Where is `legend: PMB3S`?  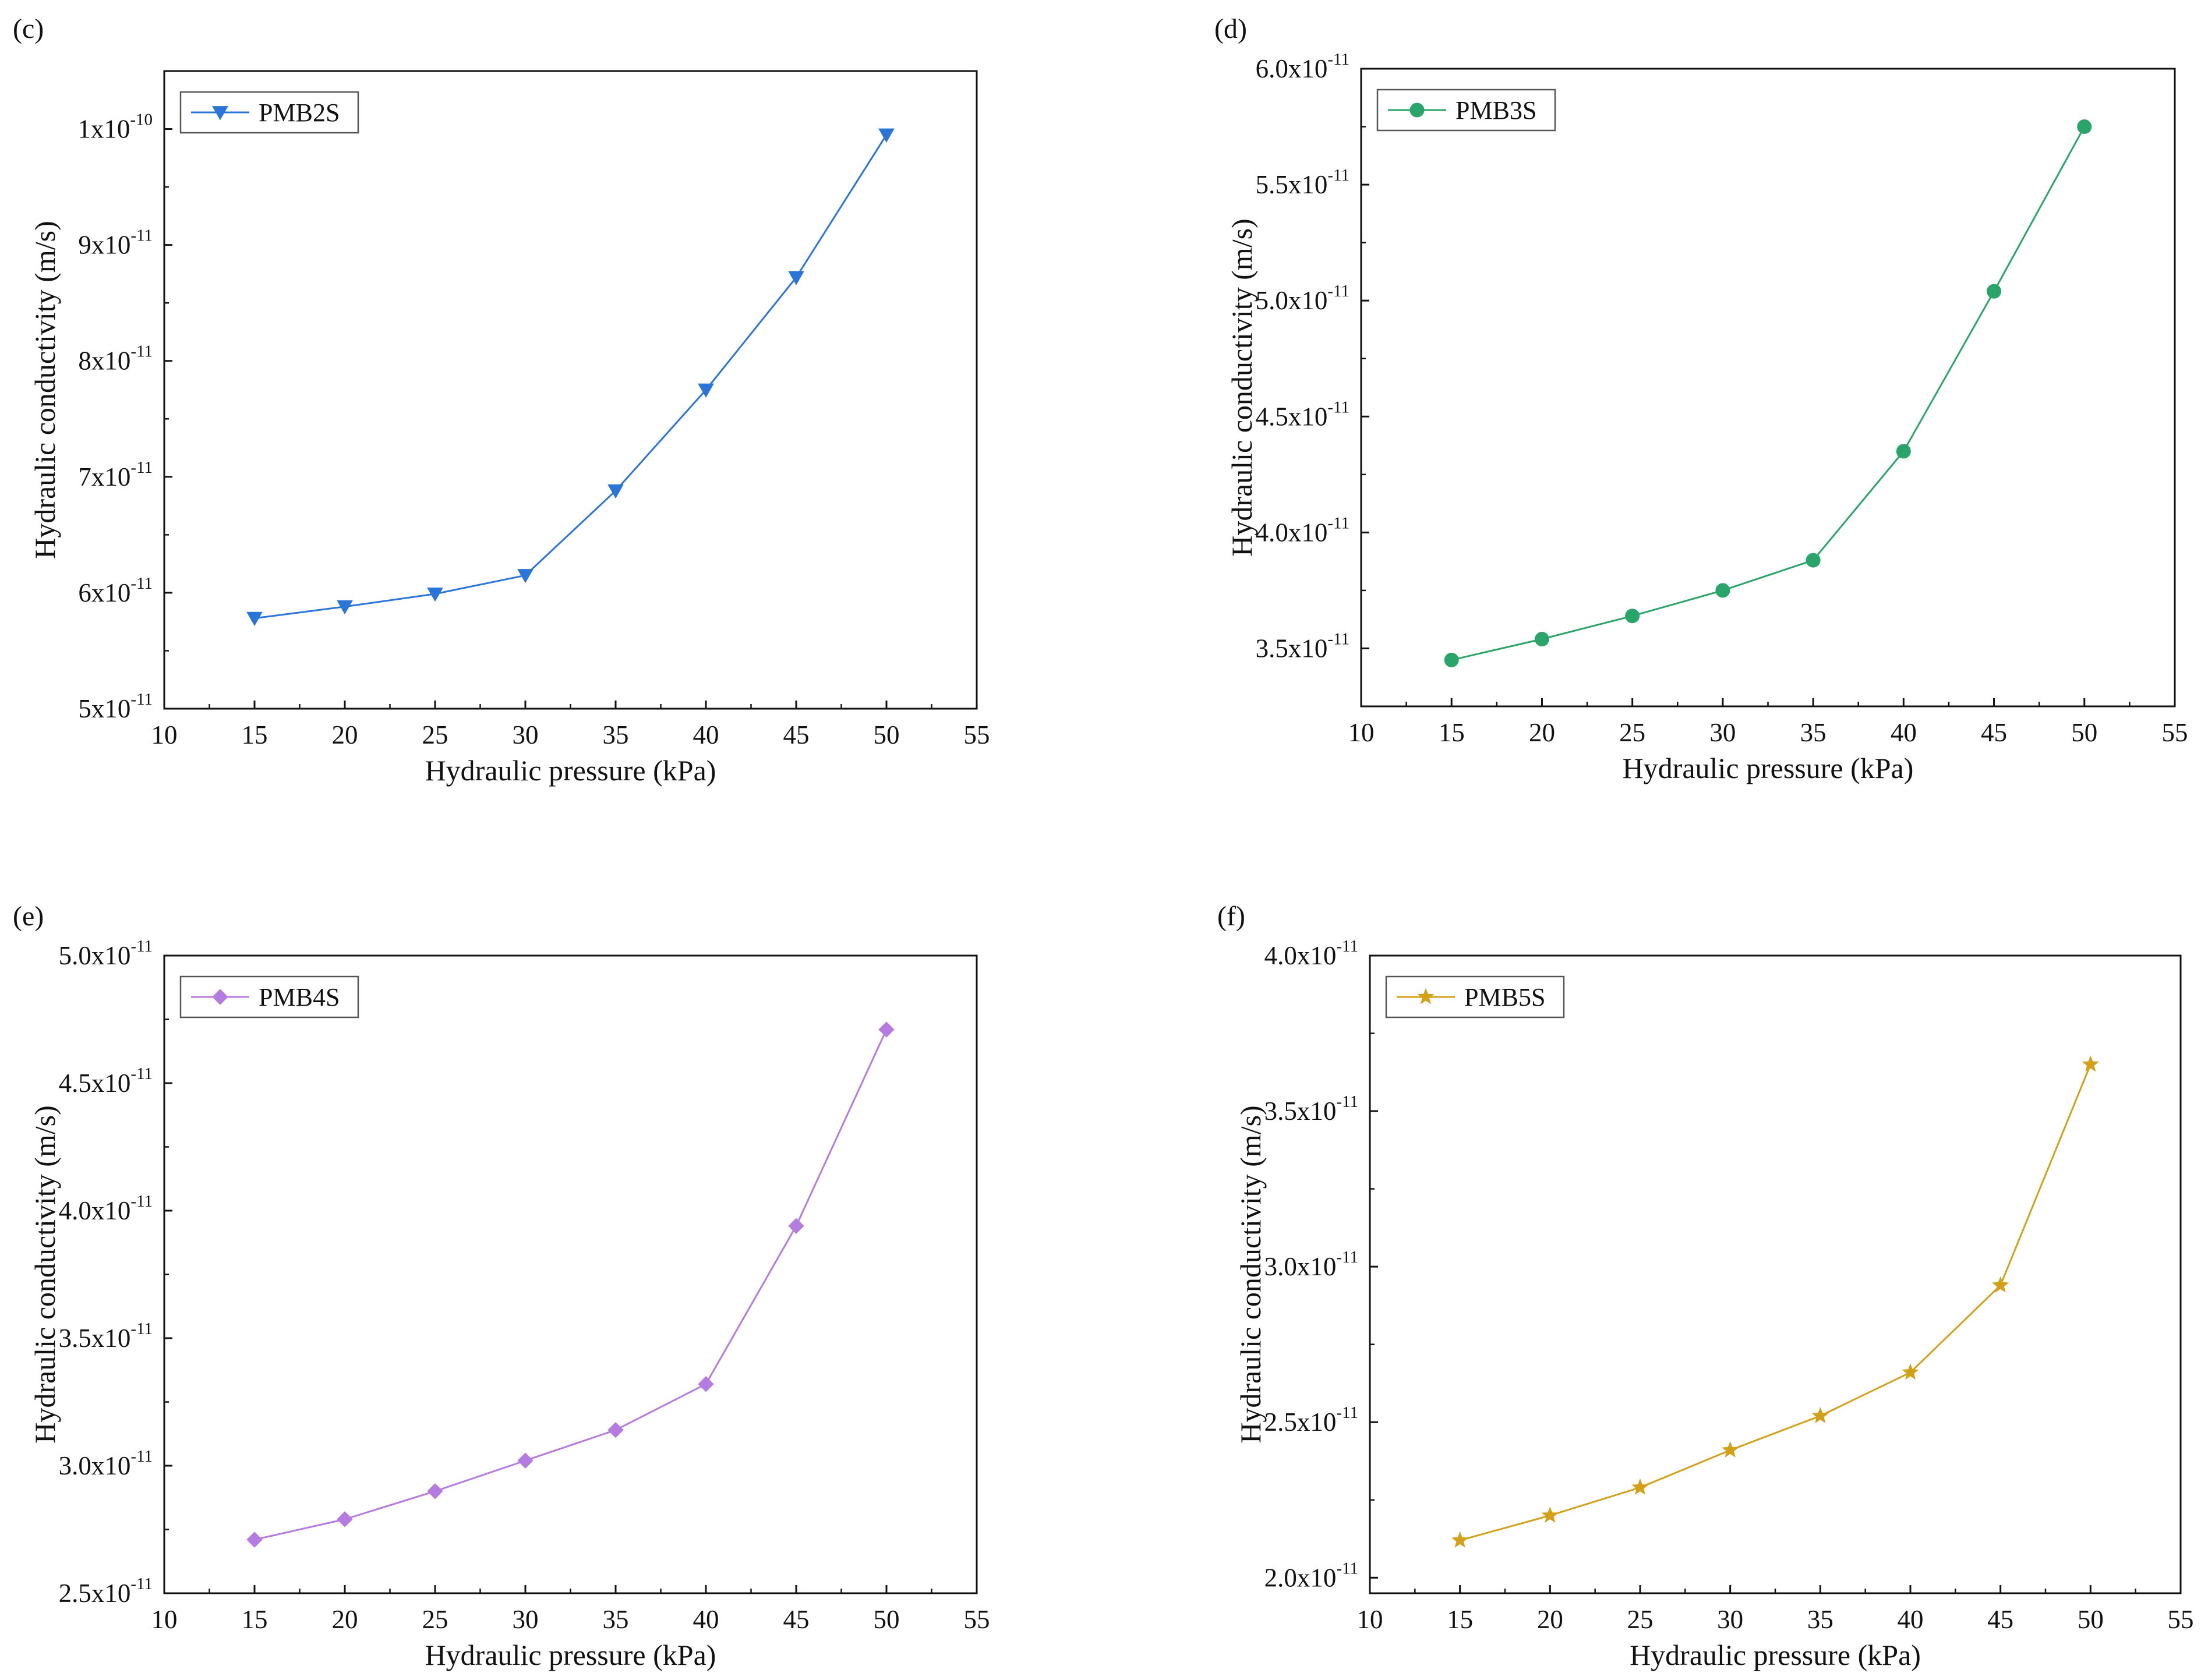
legend: PMB3S is located at coordinates (1466, 110).